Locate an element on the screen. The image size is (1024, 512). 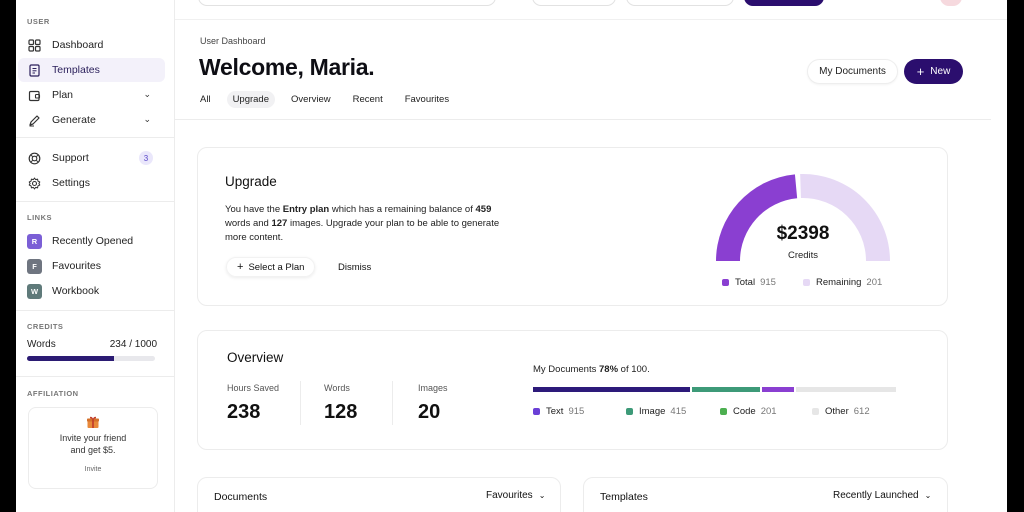
tab-all: All is located at coordinates (205, 99).